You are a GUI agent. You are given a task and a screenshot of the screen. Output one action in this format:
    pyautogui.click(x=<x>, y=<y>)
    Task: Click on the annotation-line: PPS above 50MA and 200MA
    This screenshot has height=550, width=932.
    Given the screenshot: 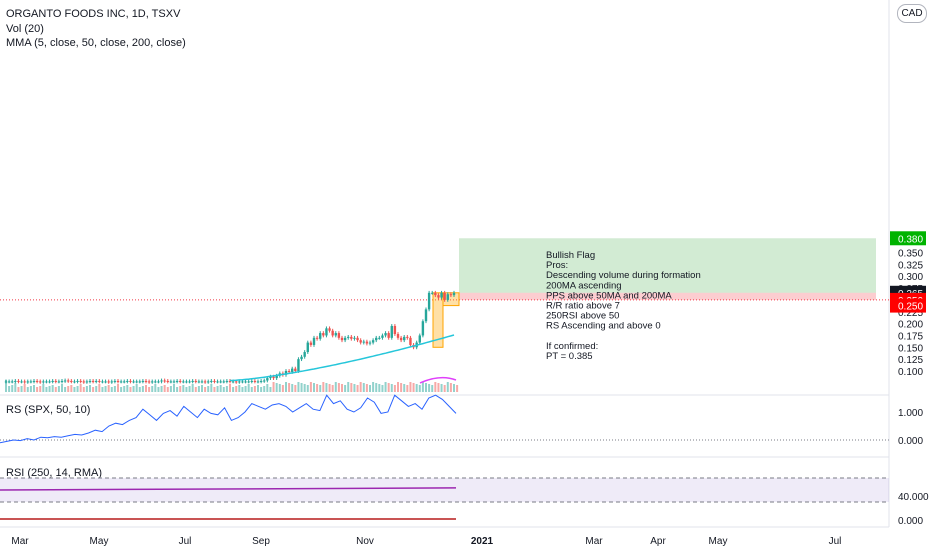 What is the action you would take?
    pyautogui.click(x=609, y=295)
    